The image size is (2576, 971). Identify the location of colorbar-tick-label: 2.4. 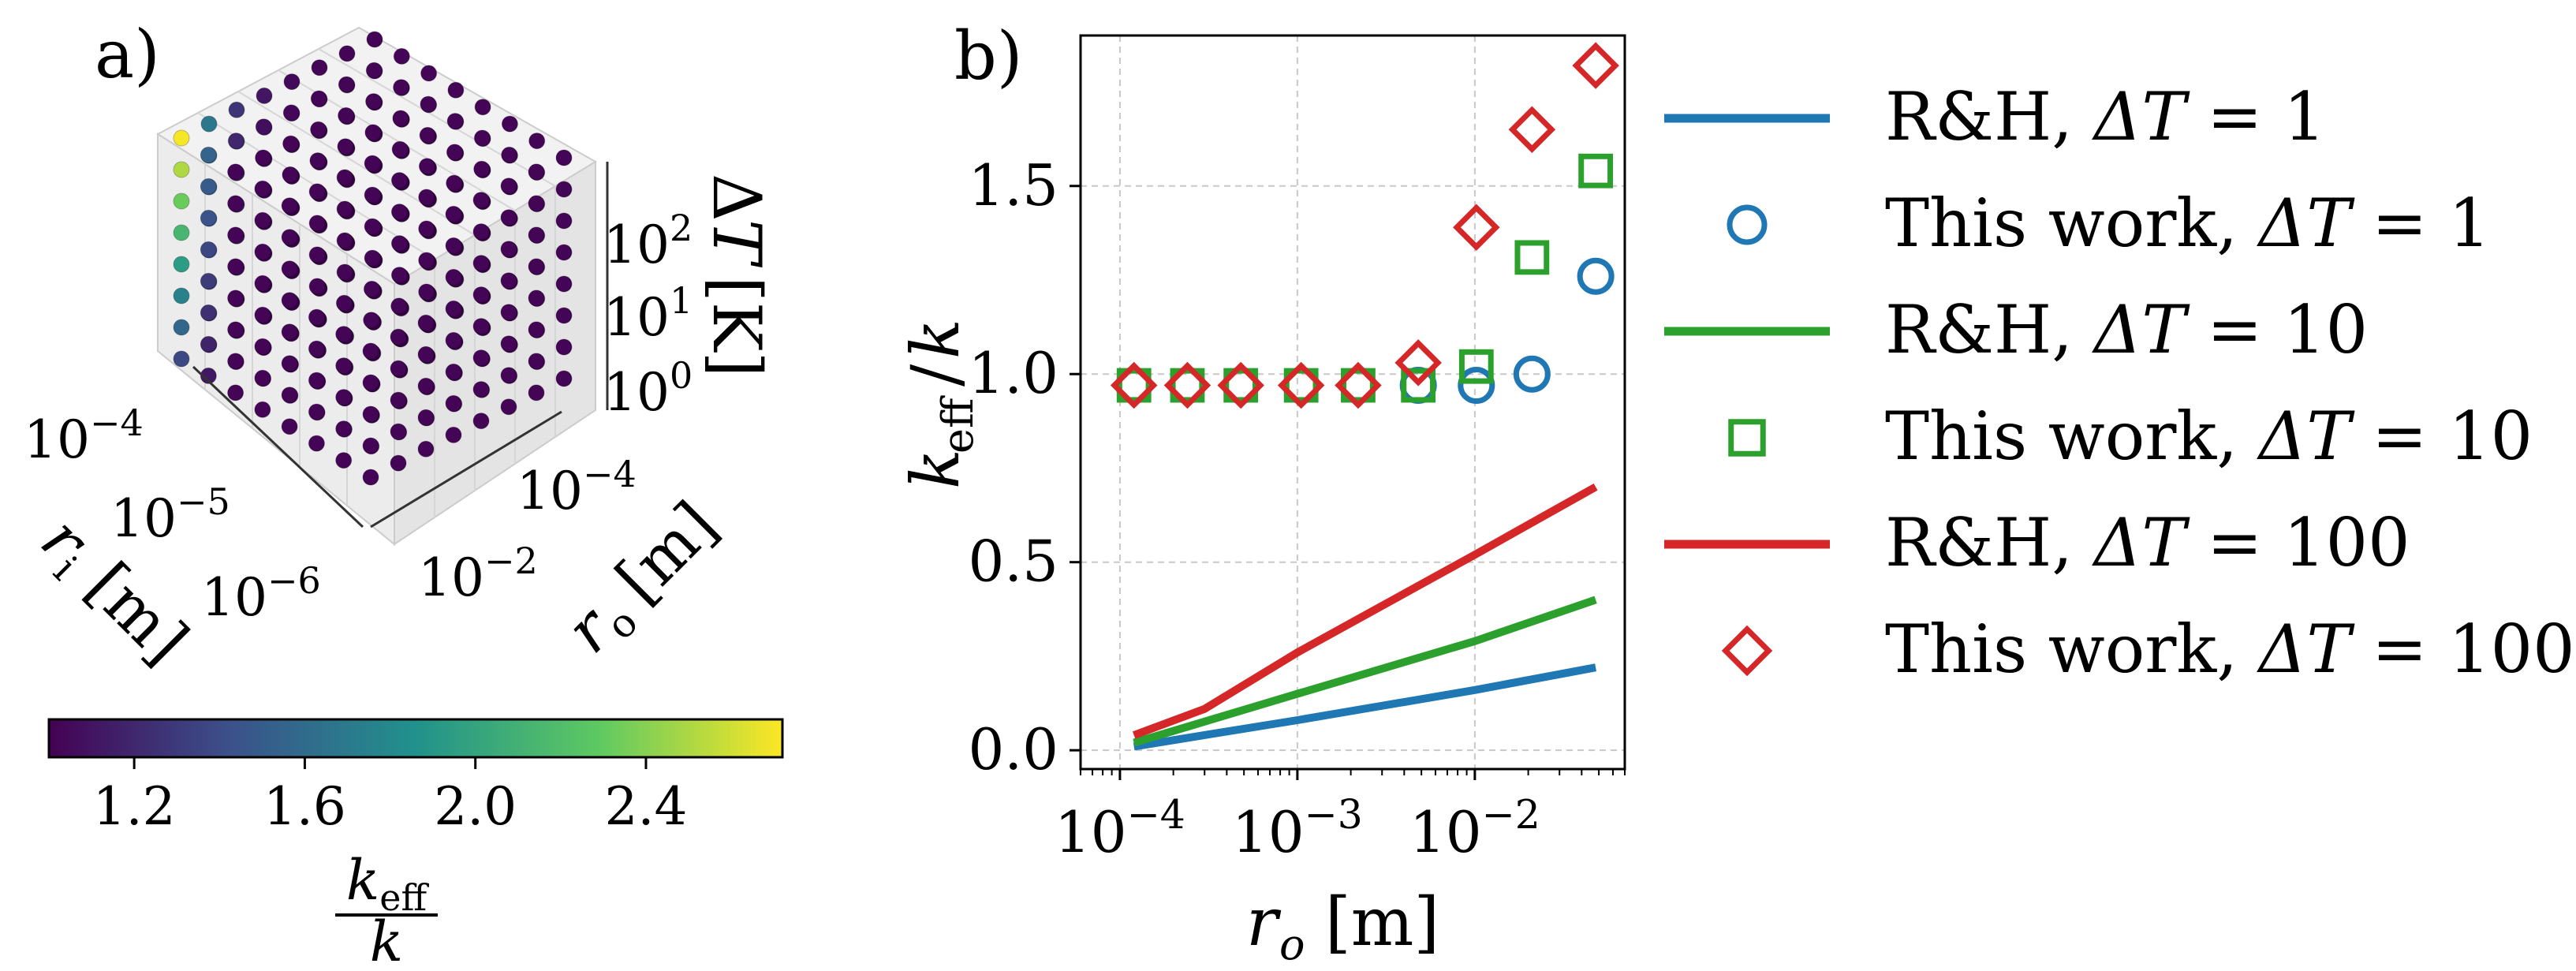
(645, 806).